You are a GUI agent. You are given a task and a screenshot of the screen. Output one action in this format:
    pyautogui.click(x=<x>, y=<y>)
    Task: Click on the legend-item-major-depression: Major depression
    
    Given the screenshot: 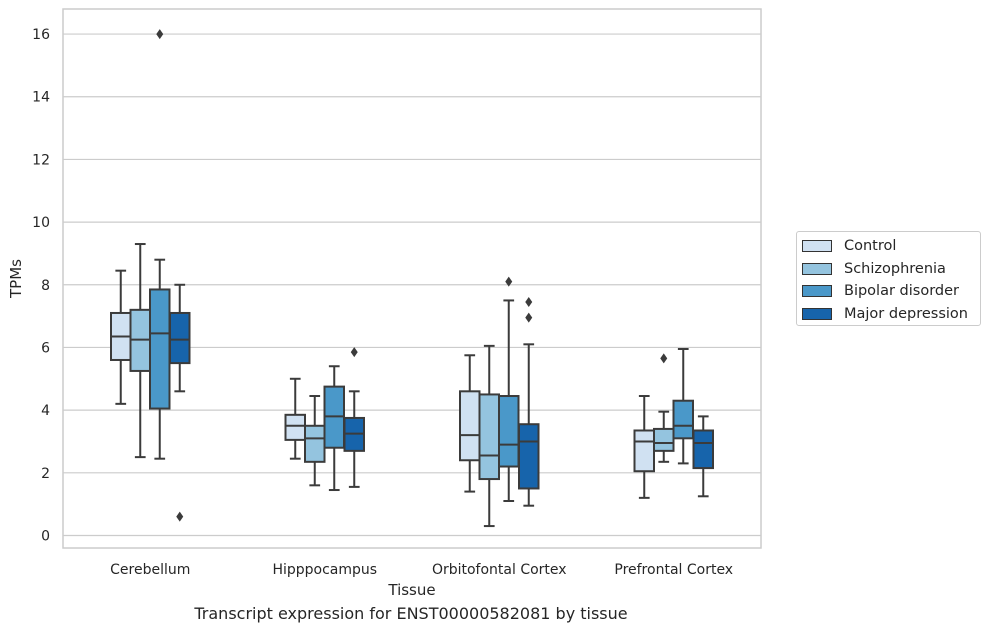 What is the action you would take?
    pyautogui.click(x=891, y=314)
    